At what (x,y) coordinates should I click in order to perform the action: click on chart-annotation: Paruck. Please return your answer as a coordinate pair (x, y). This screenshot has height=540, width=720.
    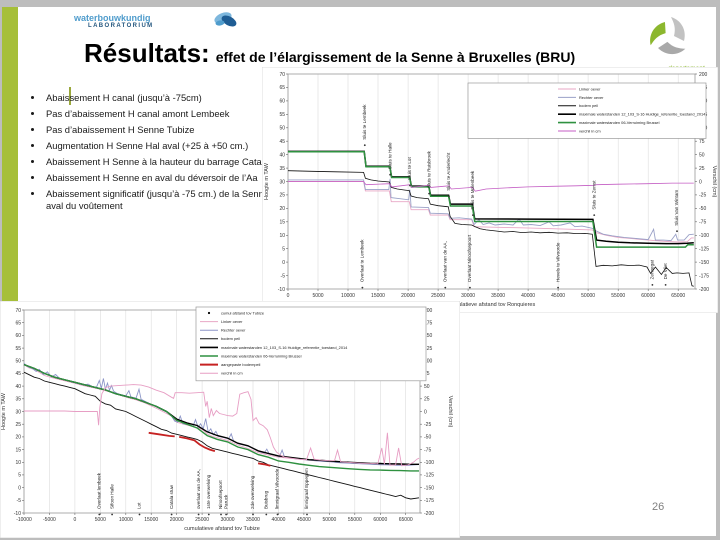
    Looking at the image, I should click on (225, 501).